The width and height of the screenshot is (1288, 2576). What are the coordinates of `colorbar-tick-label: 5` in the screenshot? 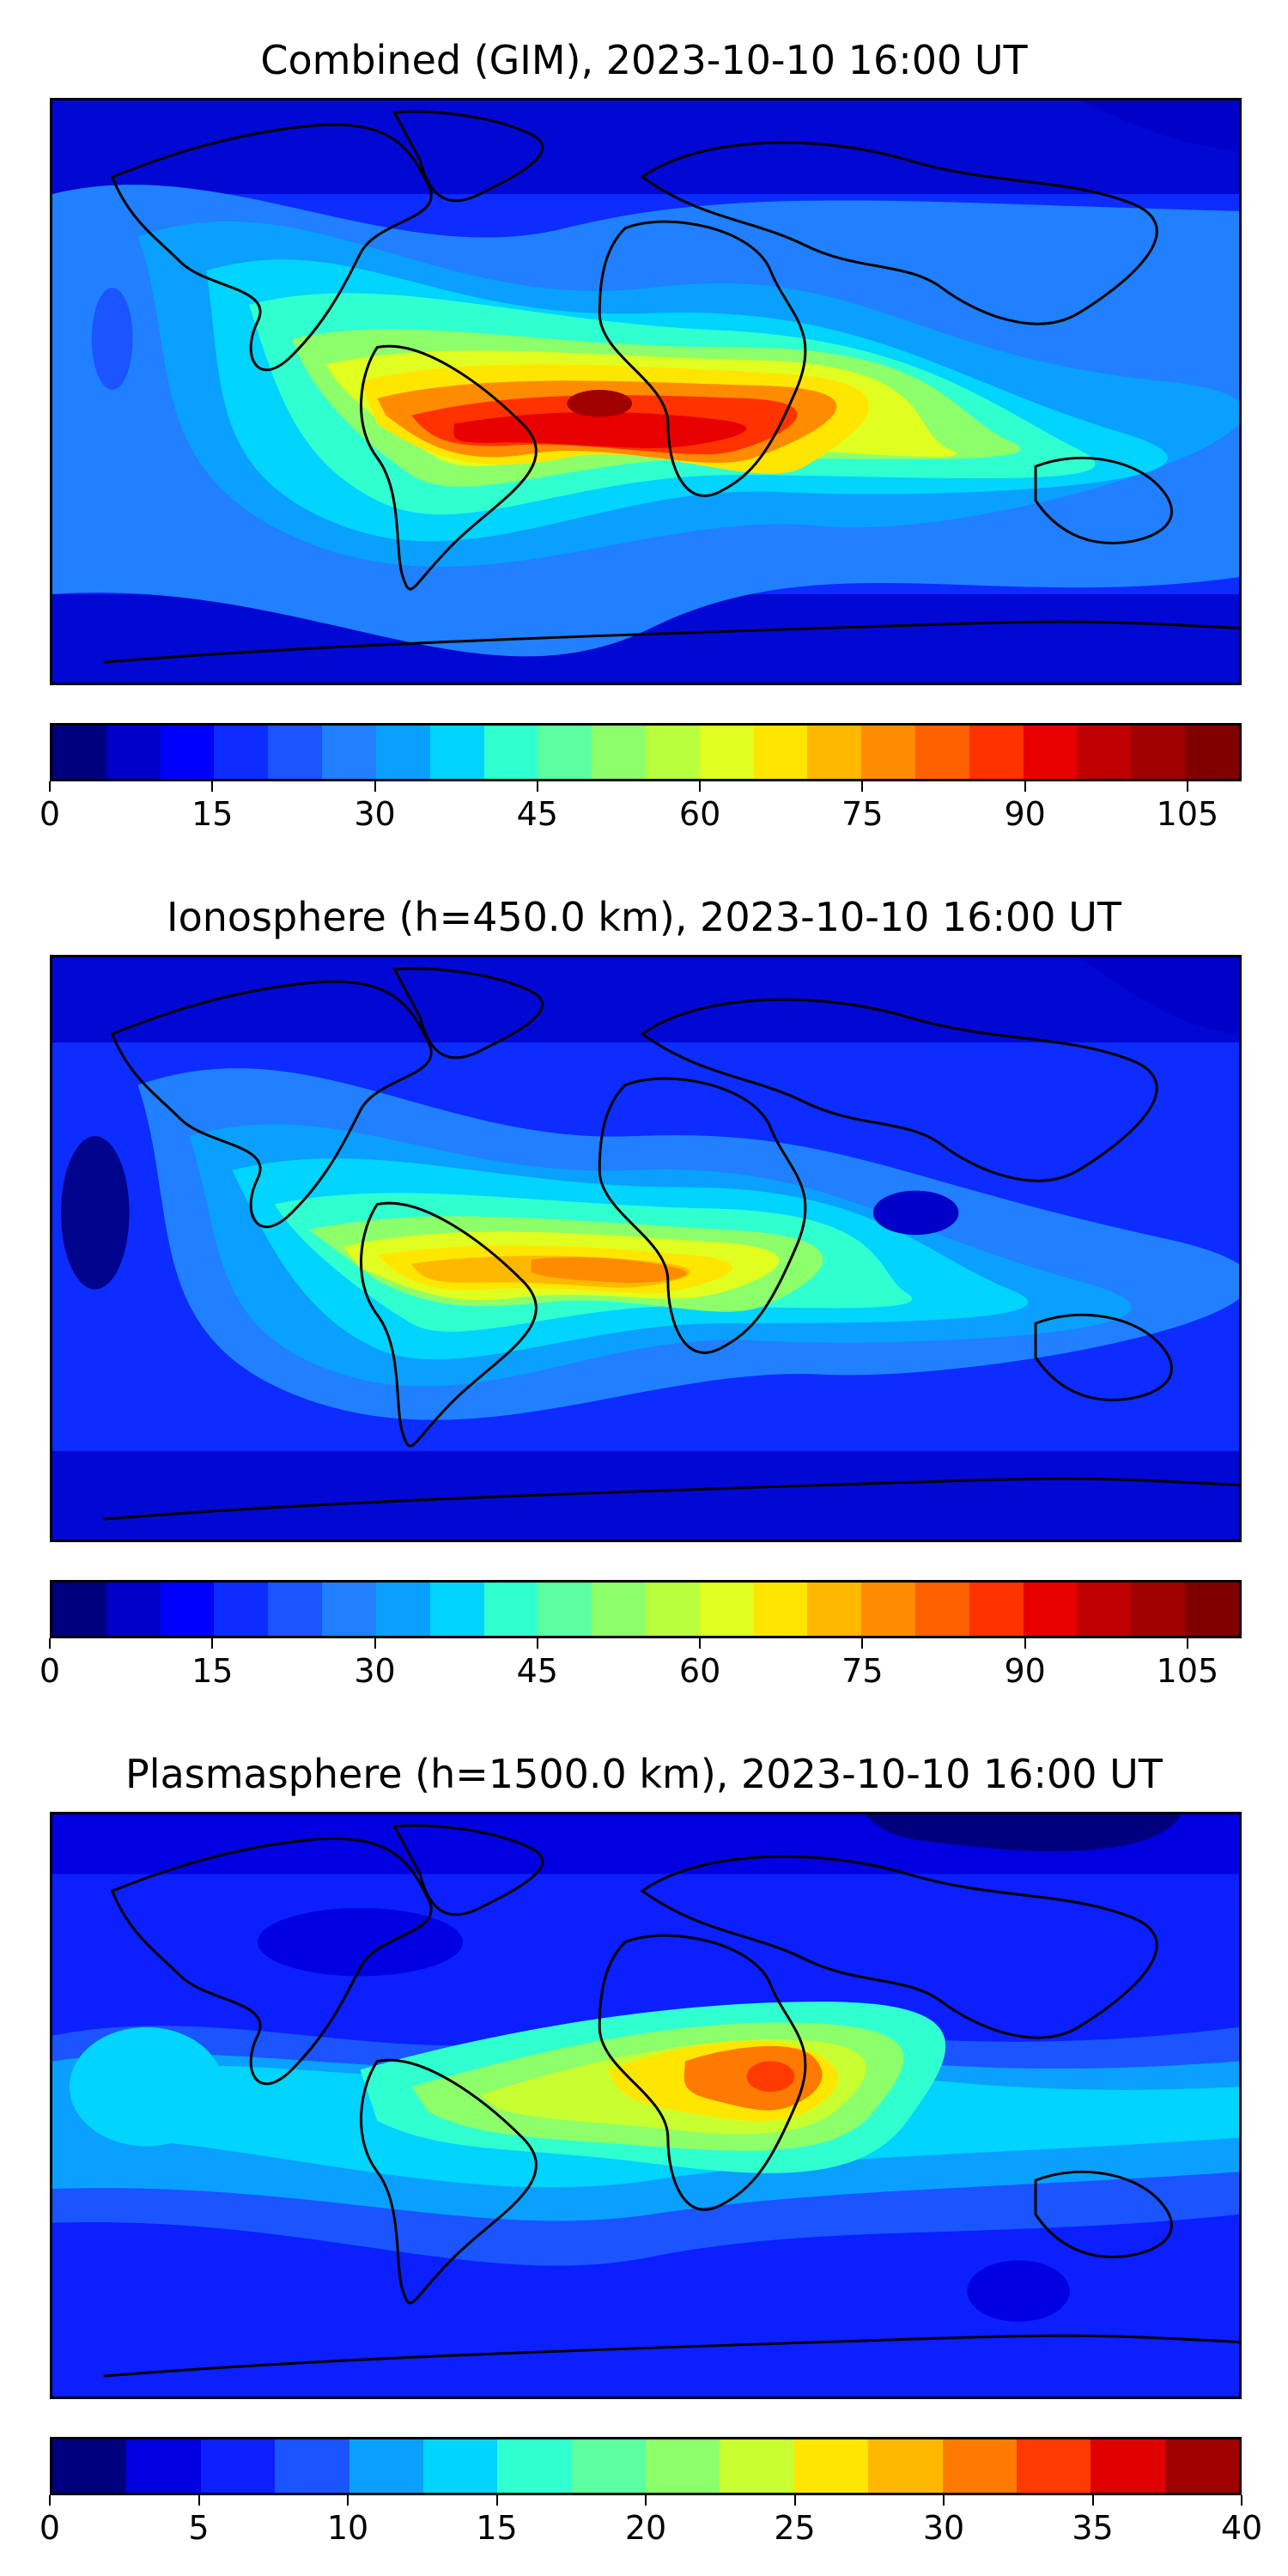 It's located at (199, 2528).